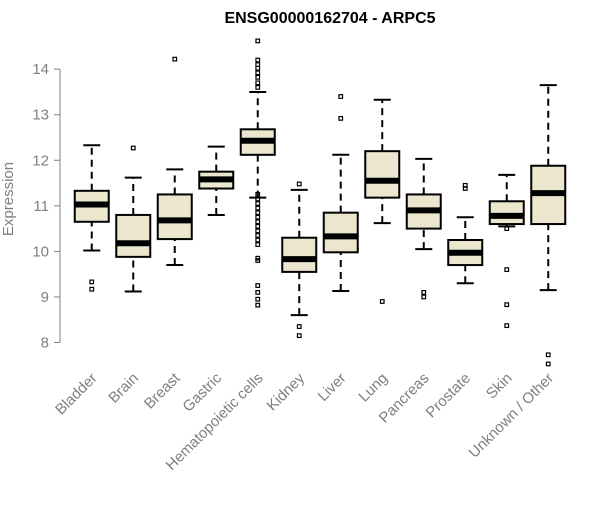 The height and width of the screenshot is (505, 600). What do you see at coordinates (373, 388) in the screenshot?
I see `category-label: Lung` at bounding box center [373, 388].